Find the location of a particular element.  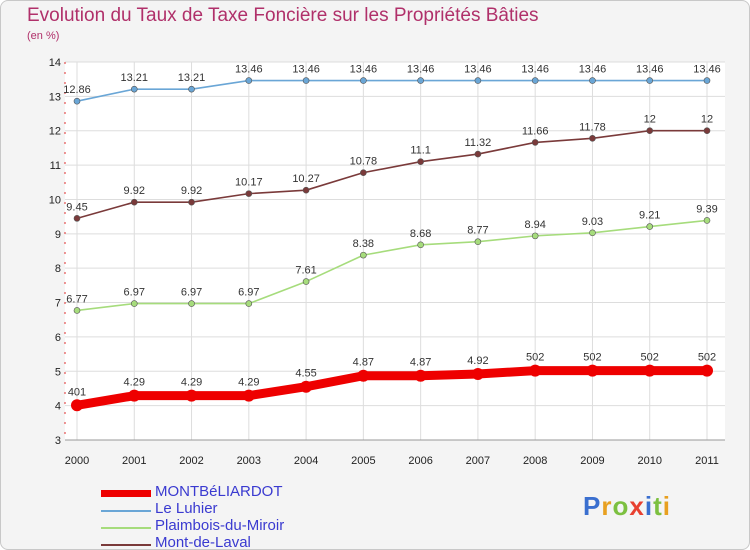

legend-label: Le Luhier is located at coordinates (186, 508).